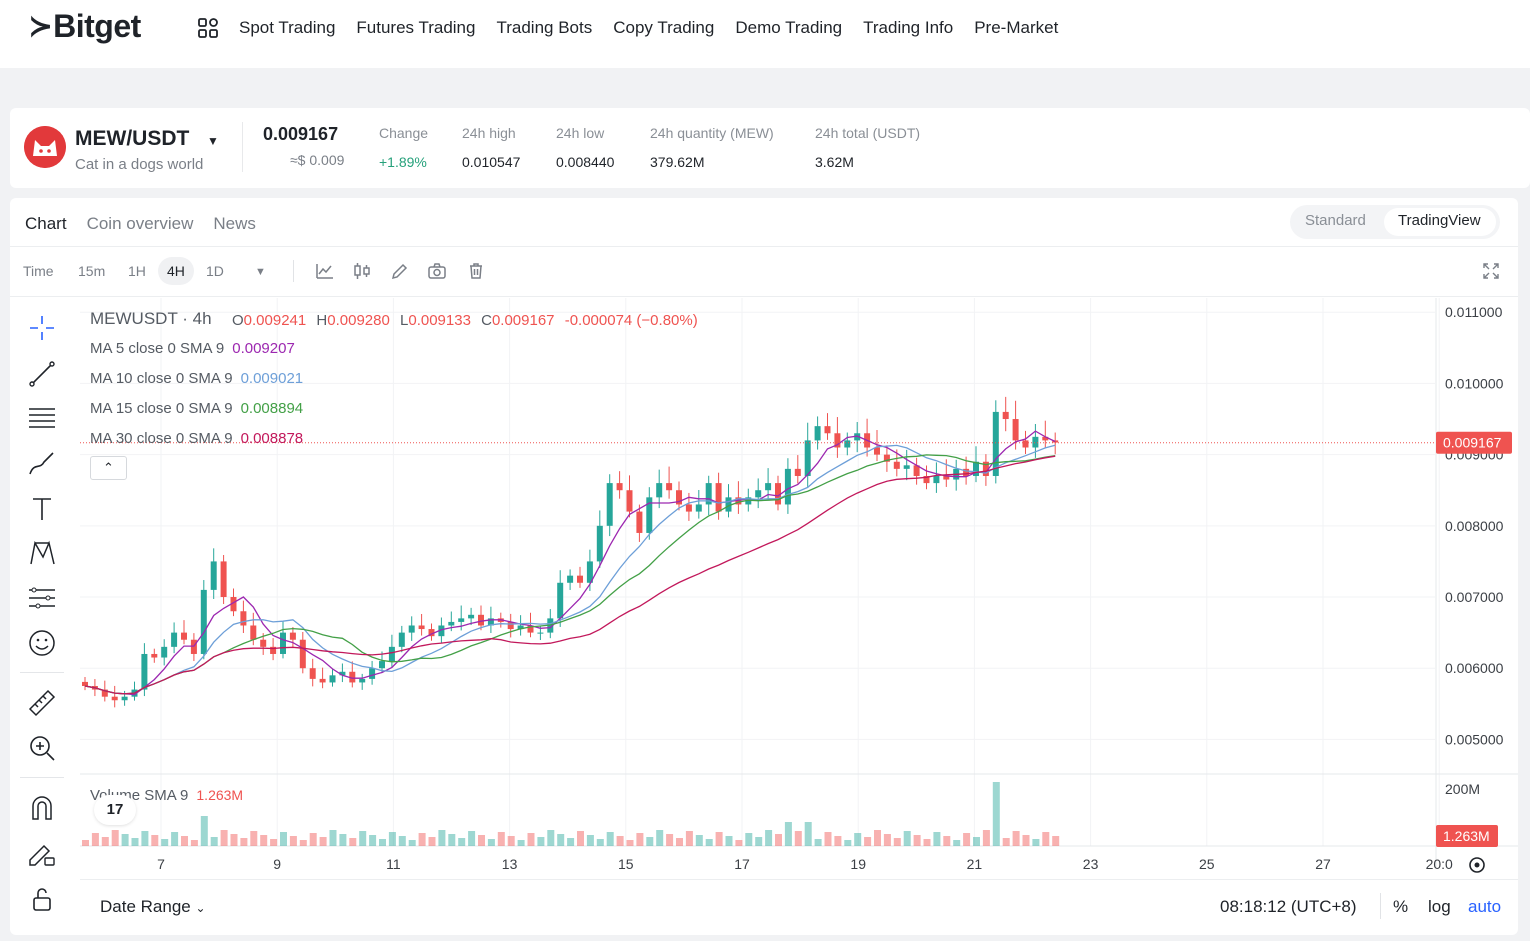 The height and width of the screenshot is (941, 1530). I want to click on axis-settings-icon-center, so click(1477, 865).